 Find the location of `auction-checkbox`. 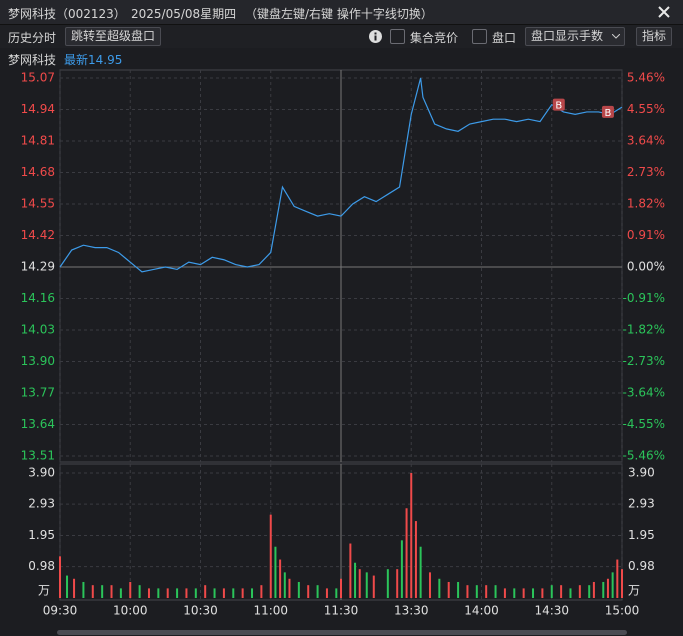

auction-checkbox is located at coordinates (397, 36).